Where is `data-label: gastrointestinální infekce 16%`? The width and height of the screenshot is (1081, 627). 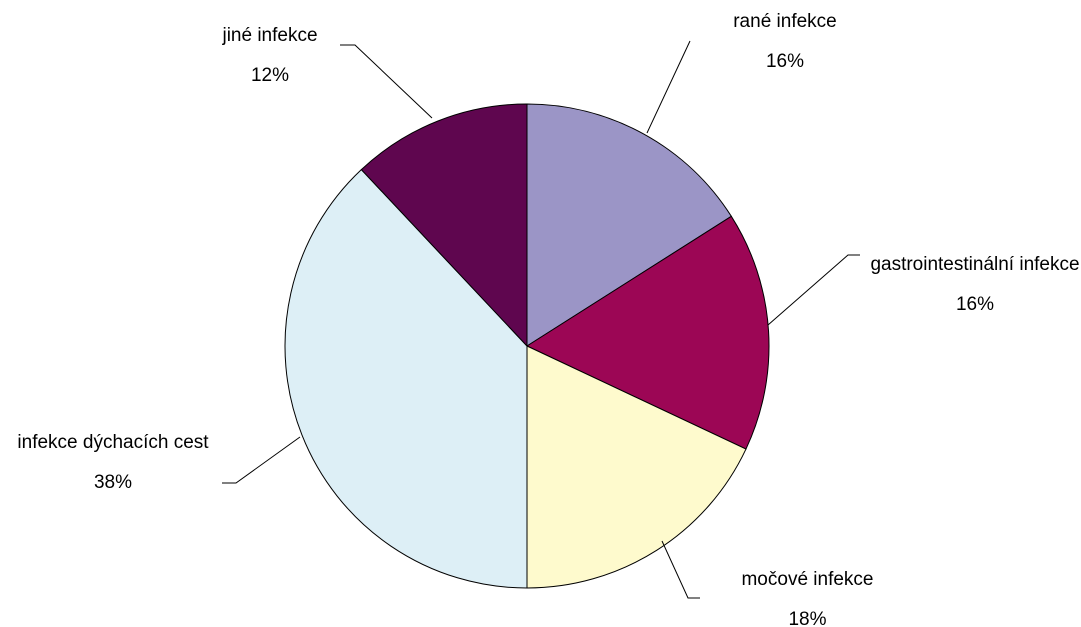
data-label: gastrointestinální infekce 16% is located at coordinates (970, 285).